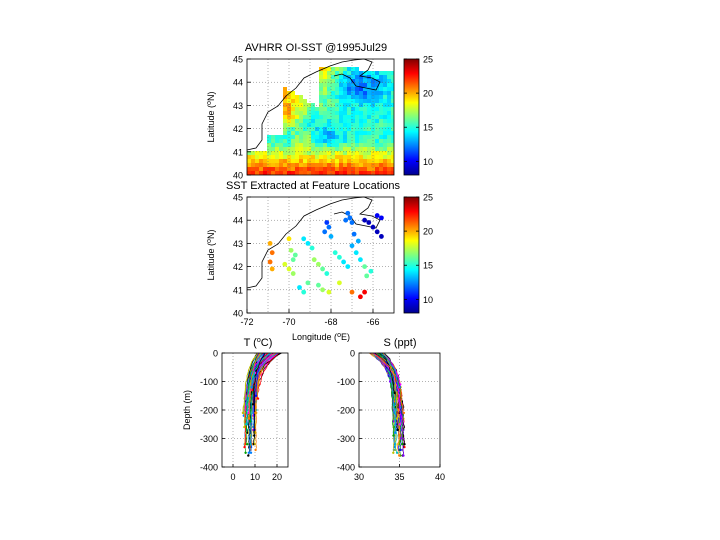 The width and height of the screenshot is (720, 540). I want to click on colorbar-tick-label: 25, so click(428, 198).